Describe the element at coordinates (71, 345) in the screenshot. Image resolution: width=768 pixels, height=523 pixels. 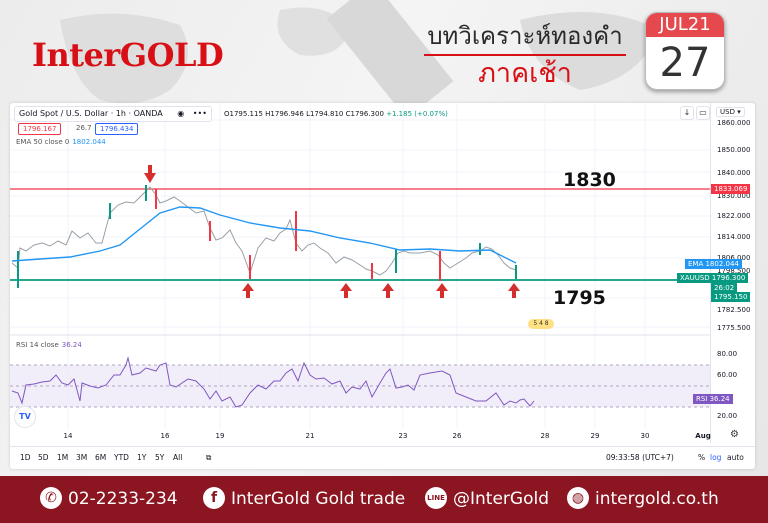
I see `rsi-legend-value: 36.24` at that location.